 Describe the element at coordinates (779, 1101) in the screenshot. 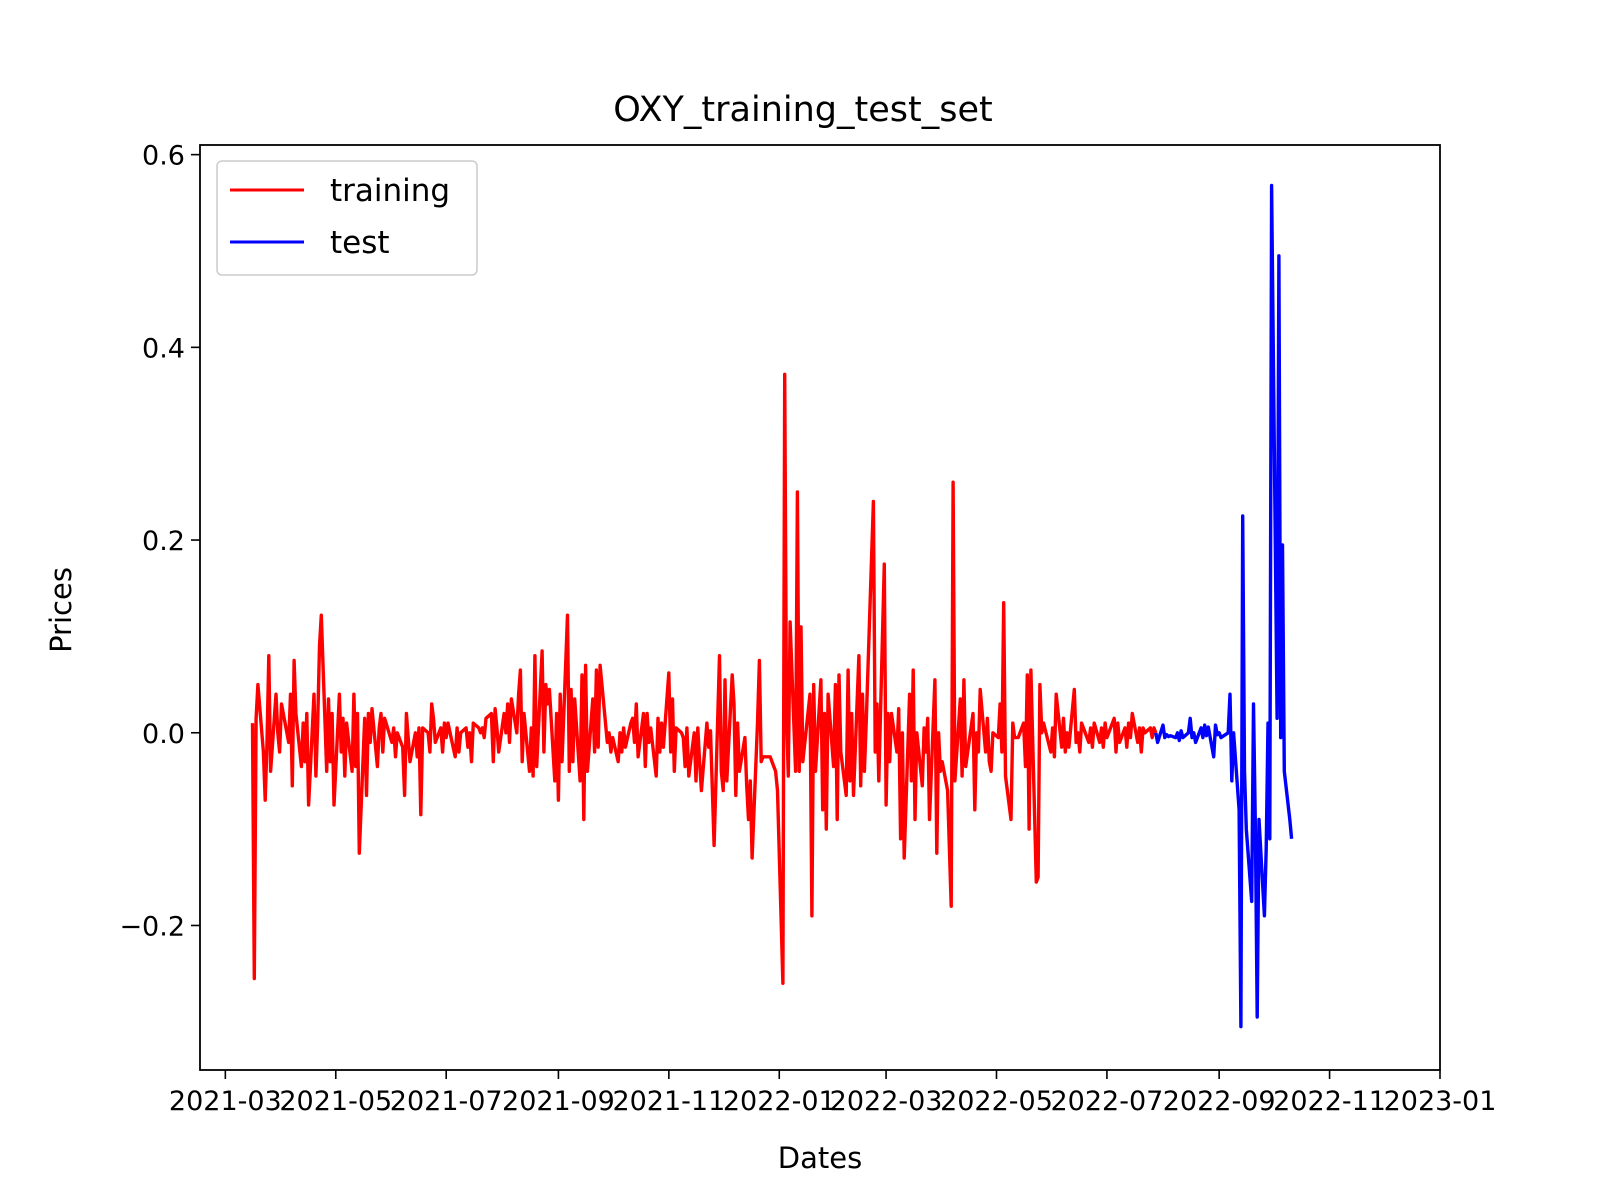

I see `x-tick-label: 2022-01` at that location.